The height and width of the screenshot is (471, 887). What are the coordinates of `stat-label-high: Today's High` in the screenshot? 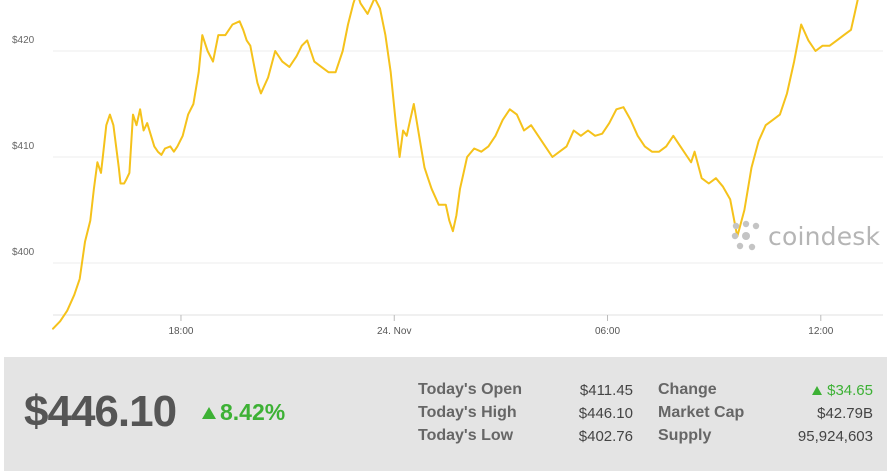 It's located at (467, 412).